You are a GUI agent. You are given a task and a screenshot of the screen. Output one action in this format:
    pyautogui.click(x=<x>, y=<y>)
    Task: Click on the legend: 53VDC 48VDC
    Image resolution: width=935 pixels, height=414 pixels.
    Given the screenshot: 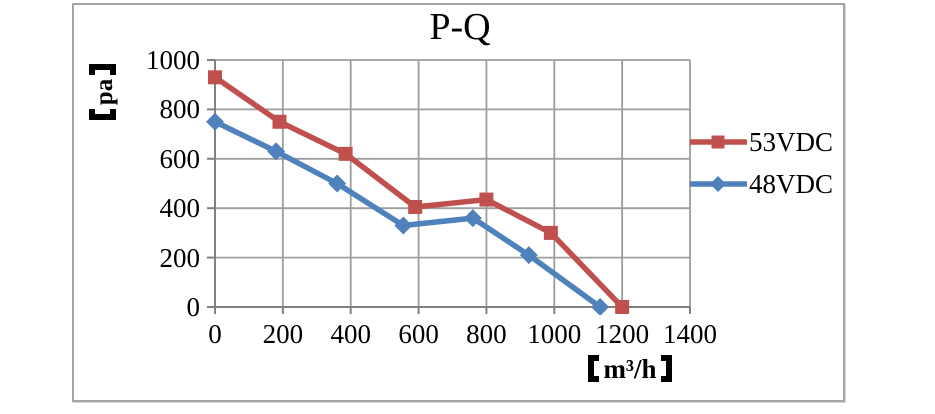 What is the action you would take?
    pyautogui.click(x=761, y=167)
    